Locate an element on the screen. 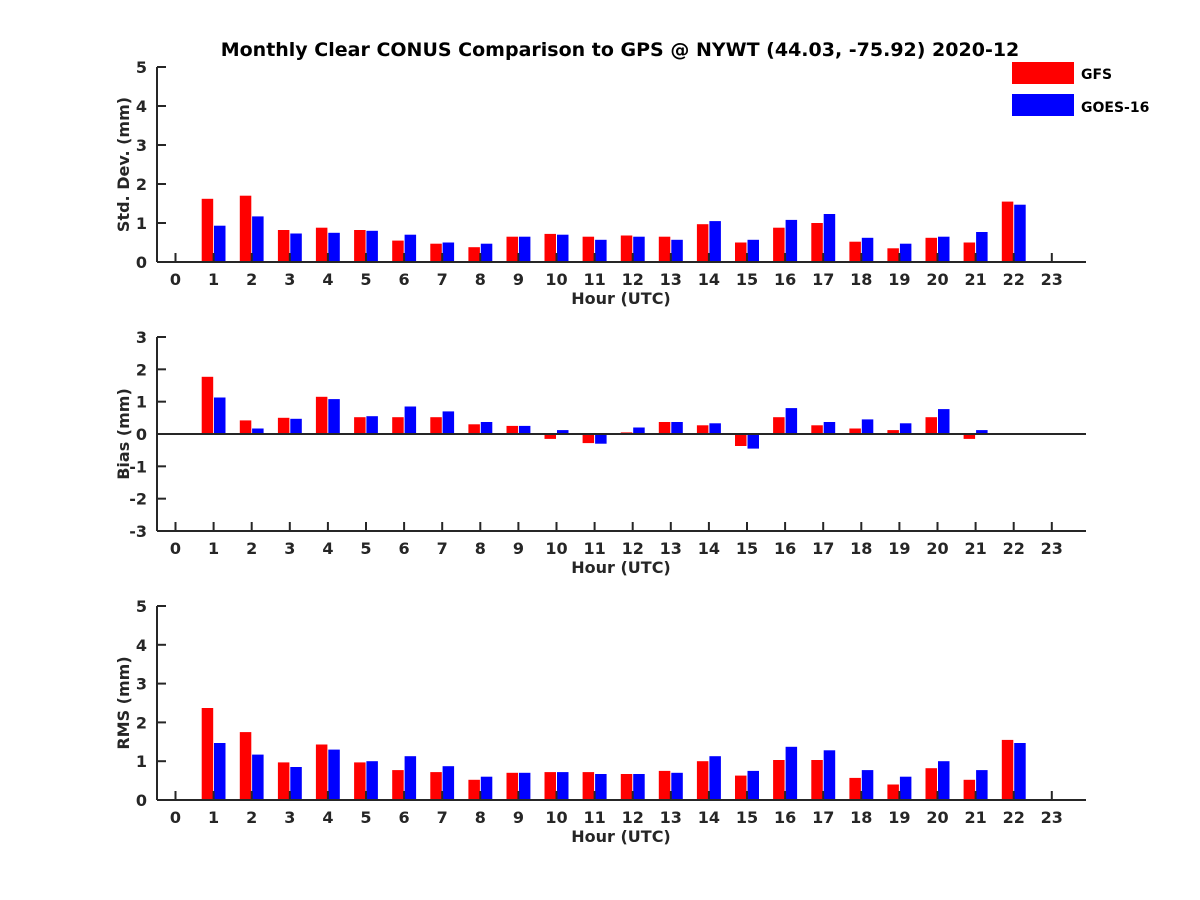 This screenshot has height=900, width=1200. bias-x-tick-label: 21 is located at coordinates (975, 548).